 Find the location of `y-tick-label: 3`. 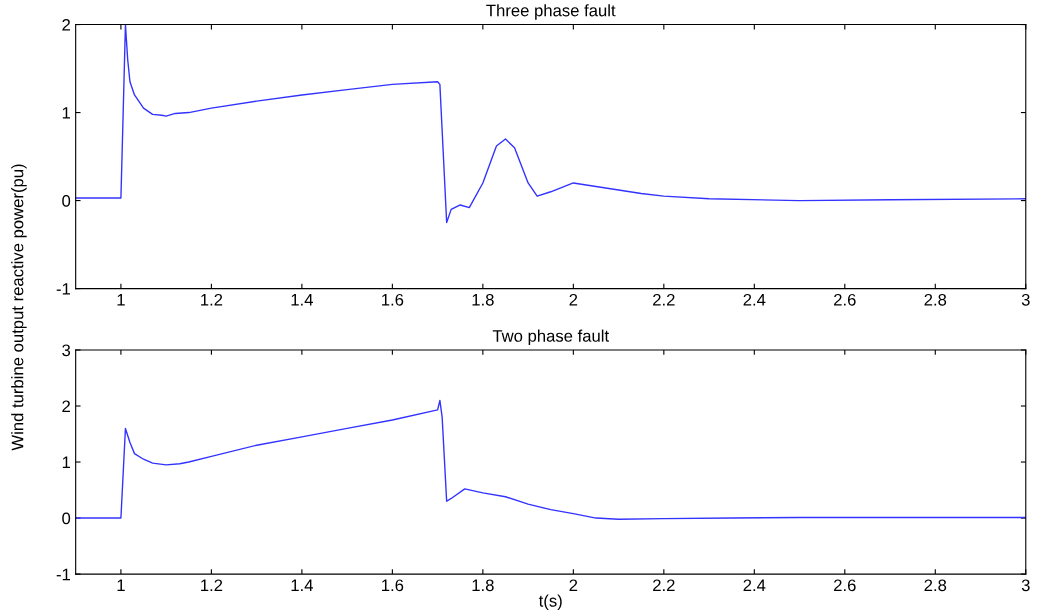

y-tick-label: 3 is located at coordinates (66, 350).